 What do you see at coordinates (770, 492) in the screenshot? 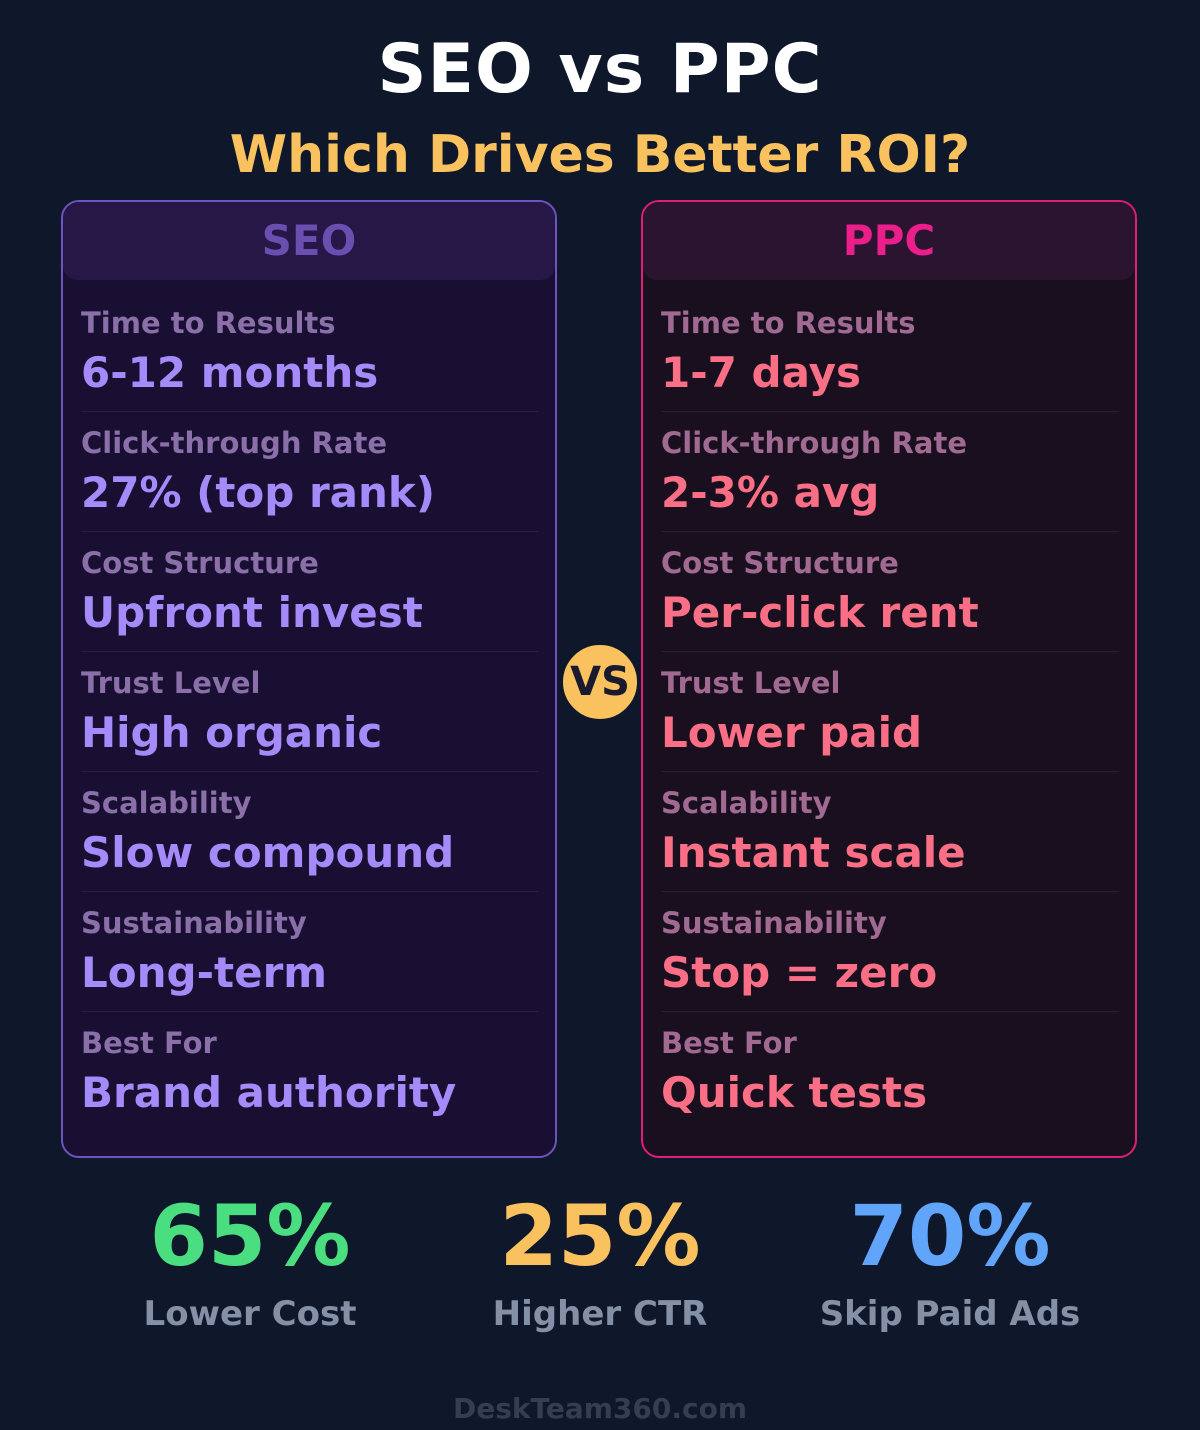
I see `row-value: 2-3% avg` at bounding box center [770, 492].